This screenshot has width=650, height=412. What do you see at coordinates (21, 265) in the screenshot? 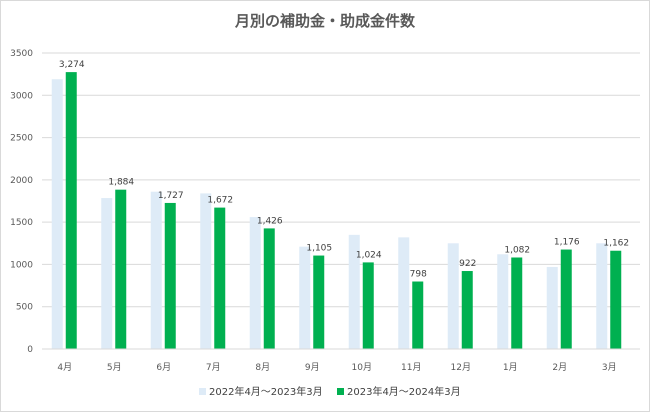
I see `y-tick-label: 1000` at bounding box center [21, 265].